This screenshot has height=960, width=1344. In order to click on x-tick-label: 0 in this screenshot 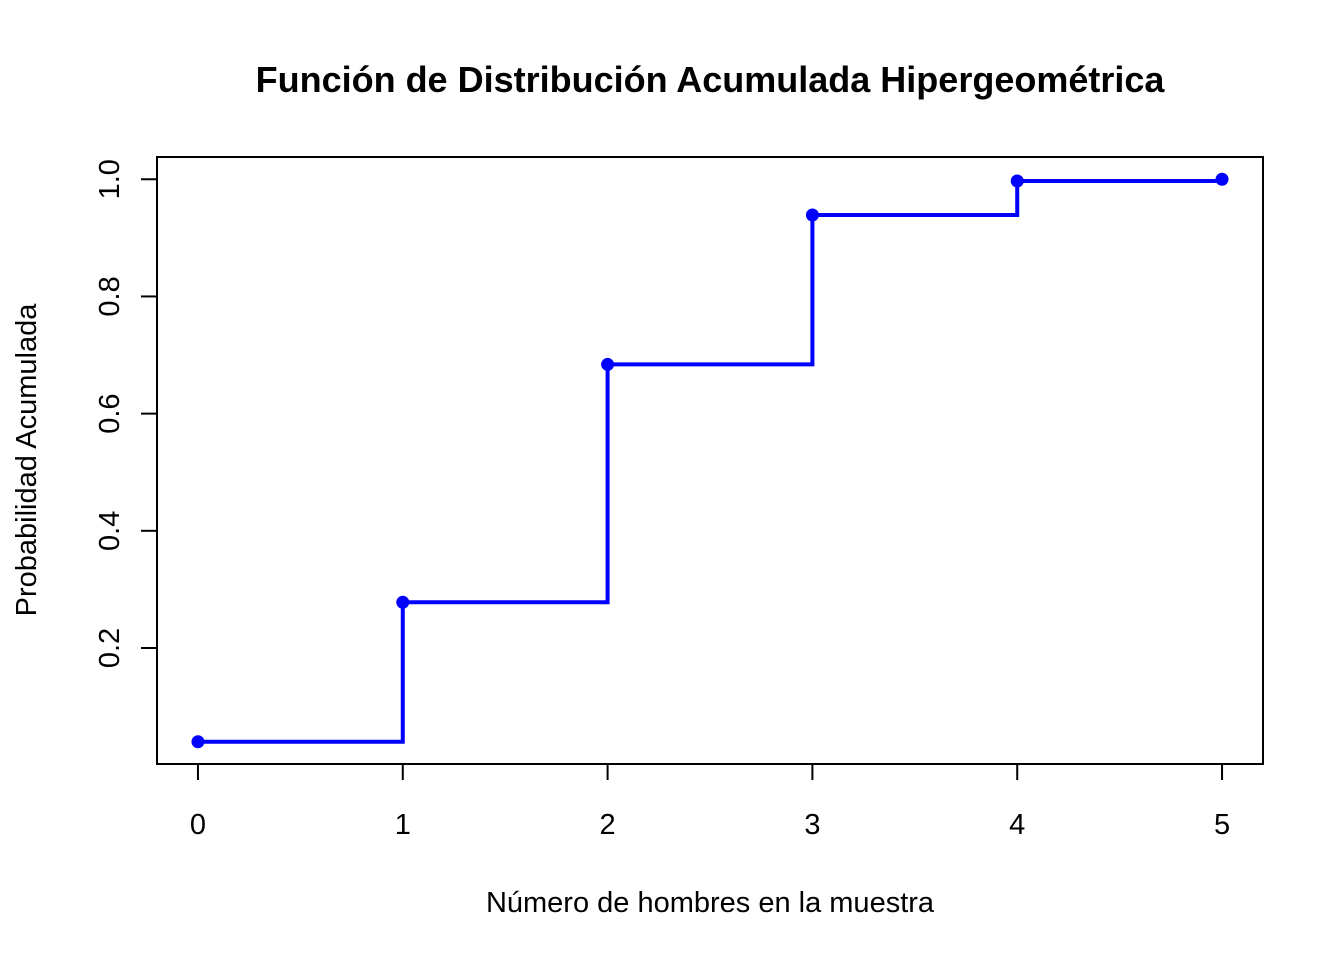, I will do `click(198, 825)`.